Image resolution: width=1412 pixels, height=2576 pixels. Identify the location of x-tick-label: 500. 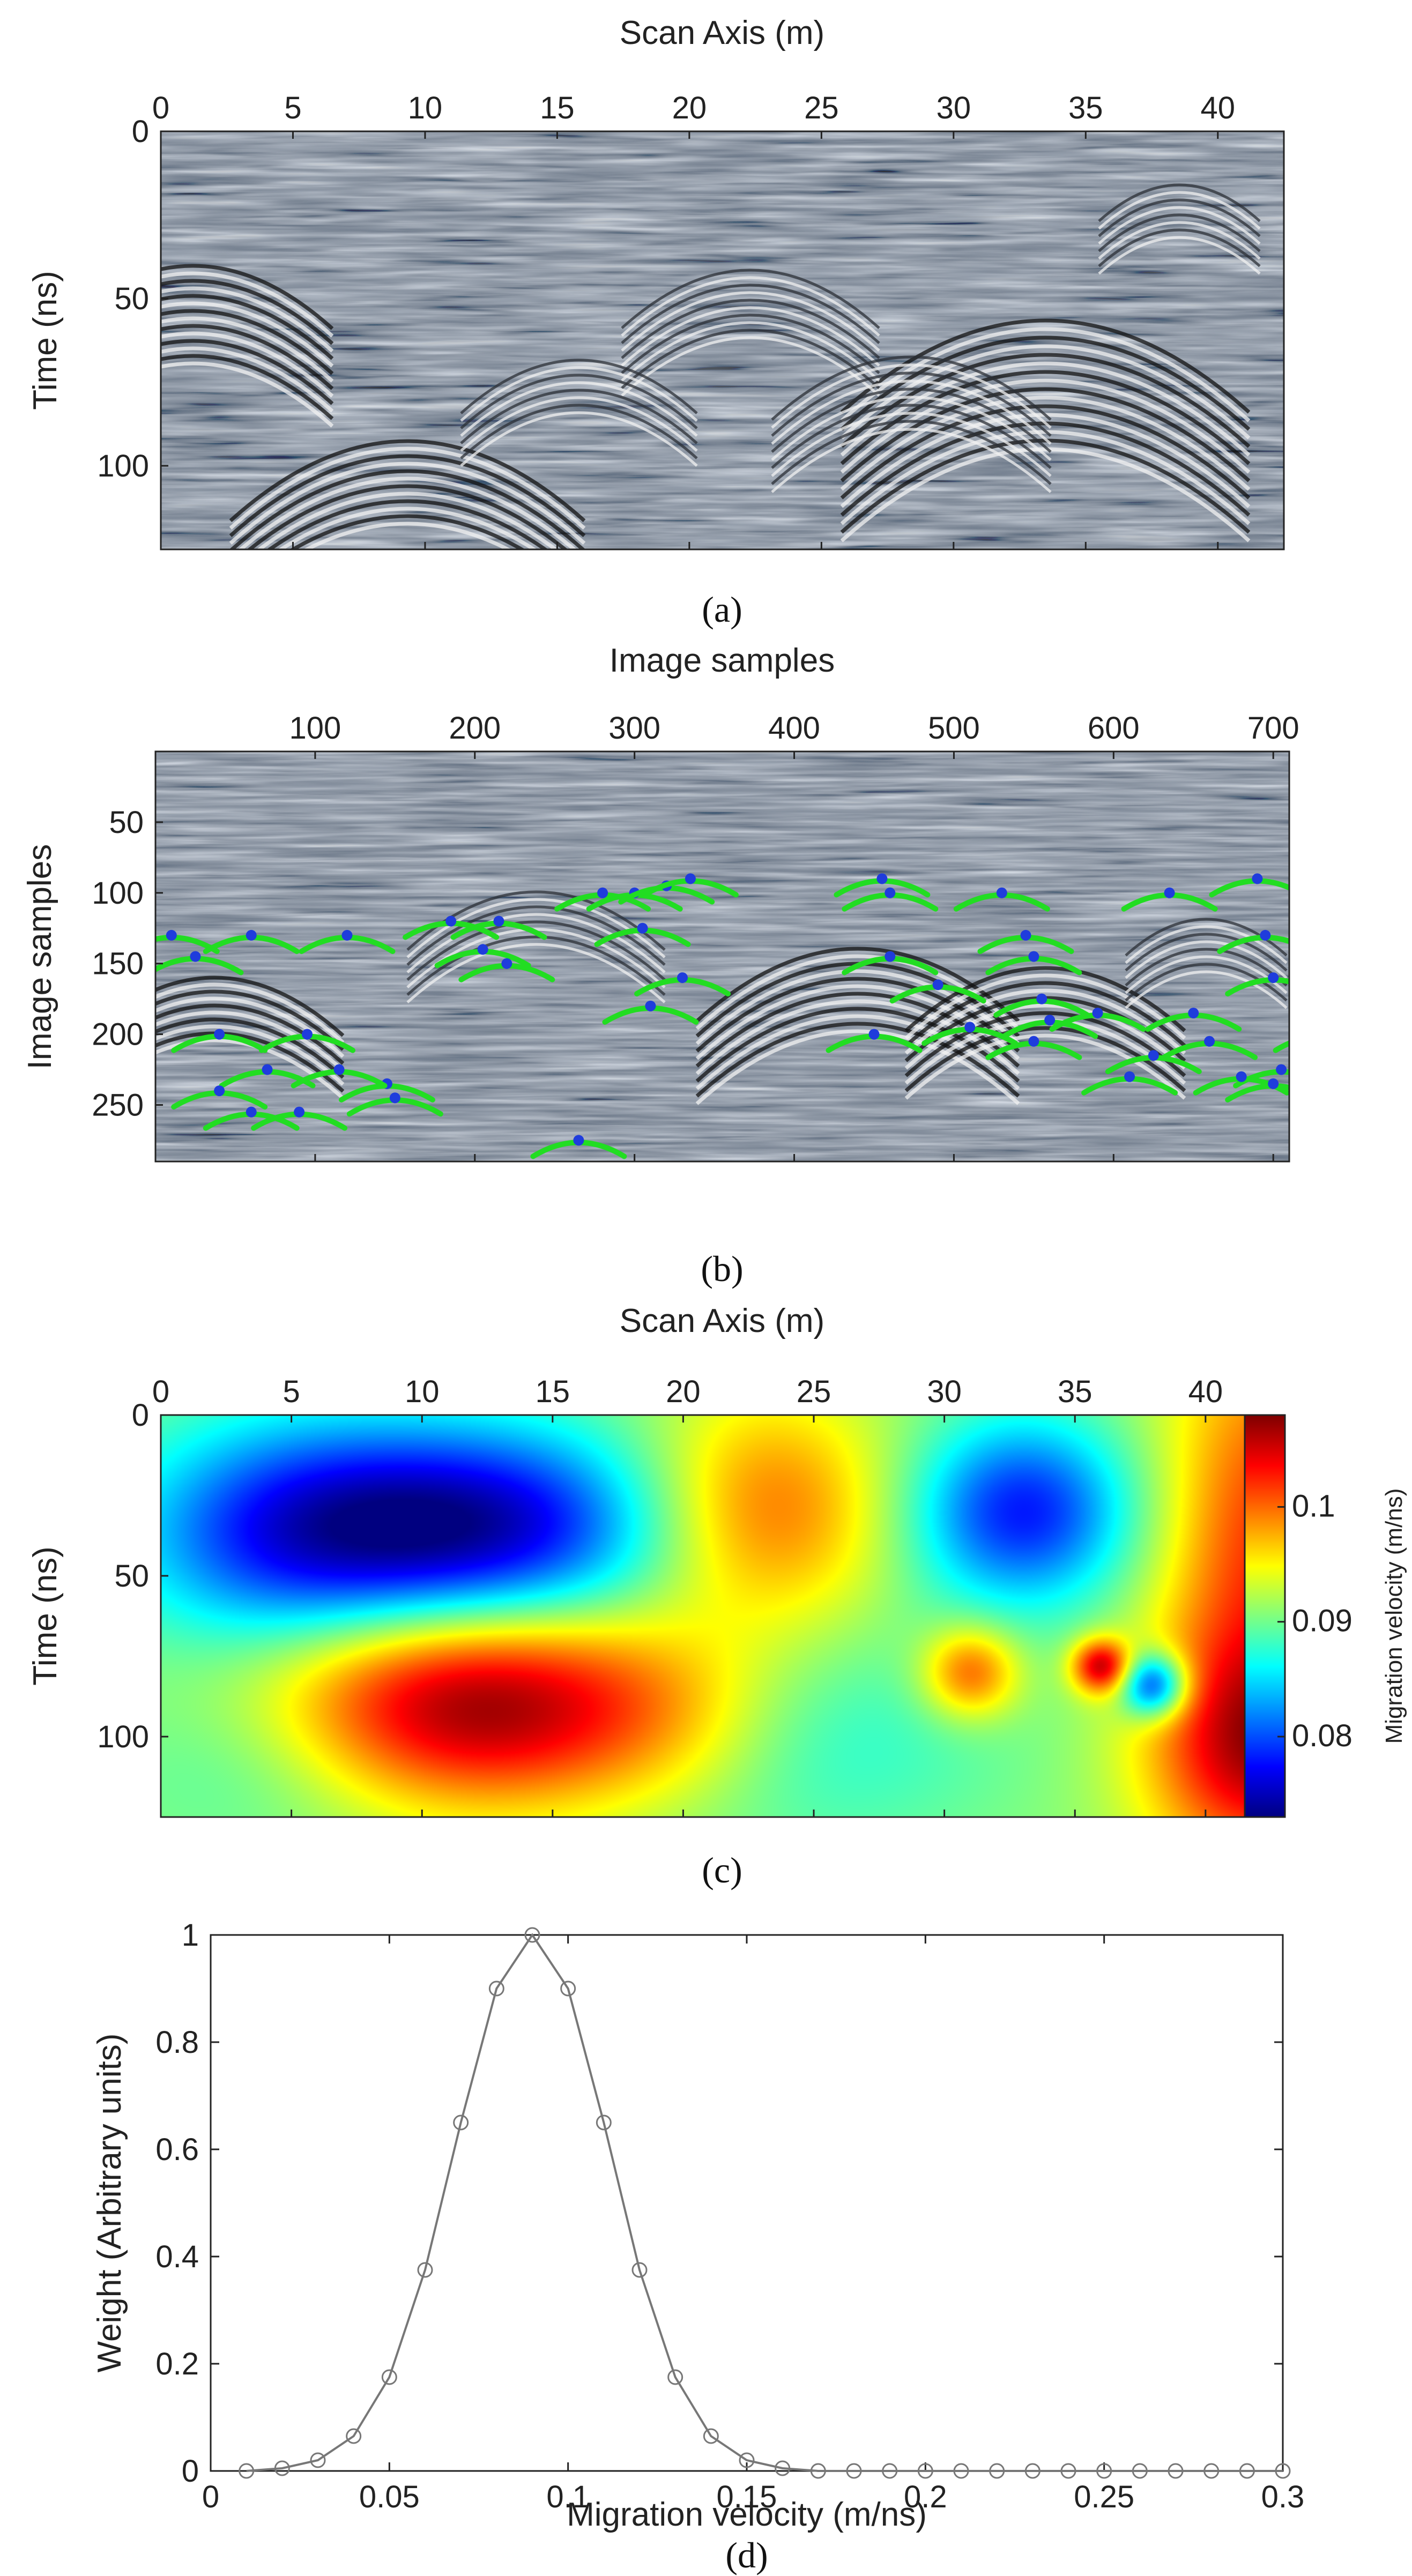
(954, 728).